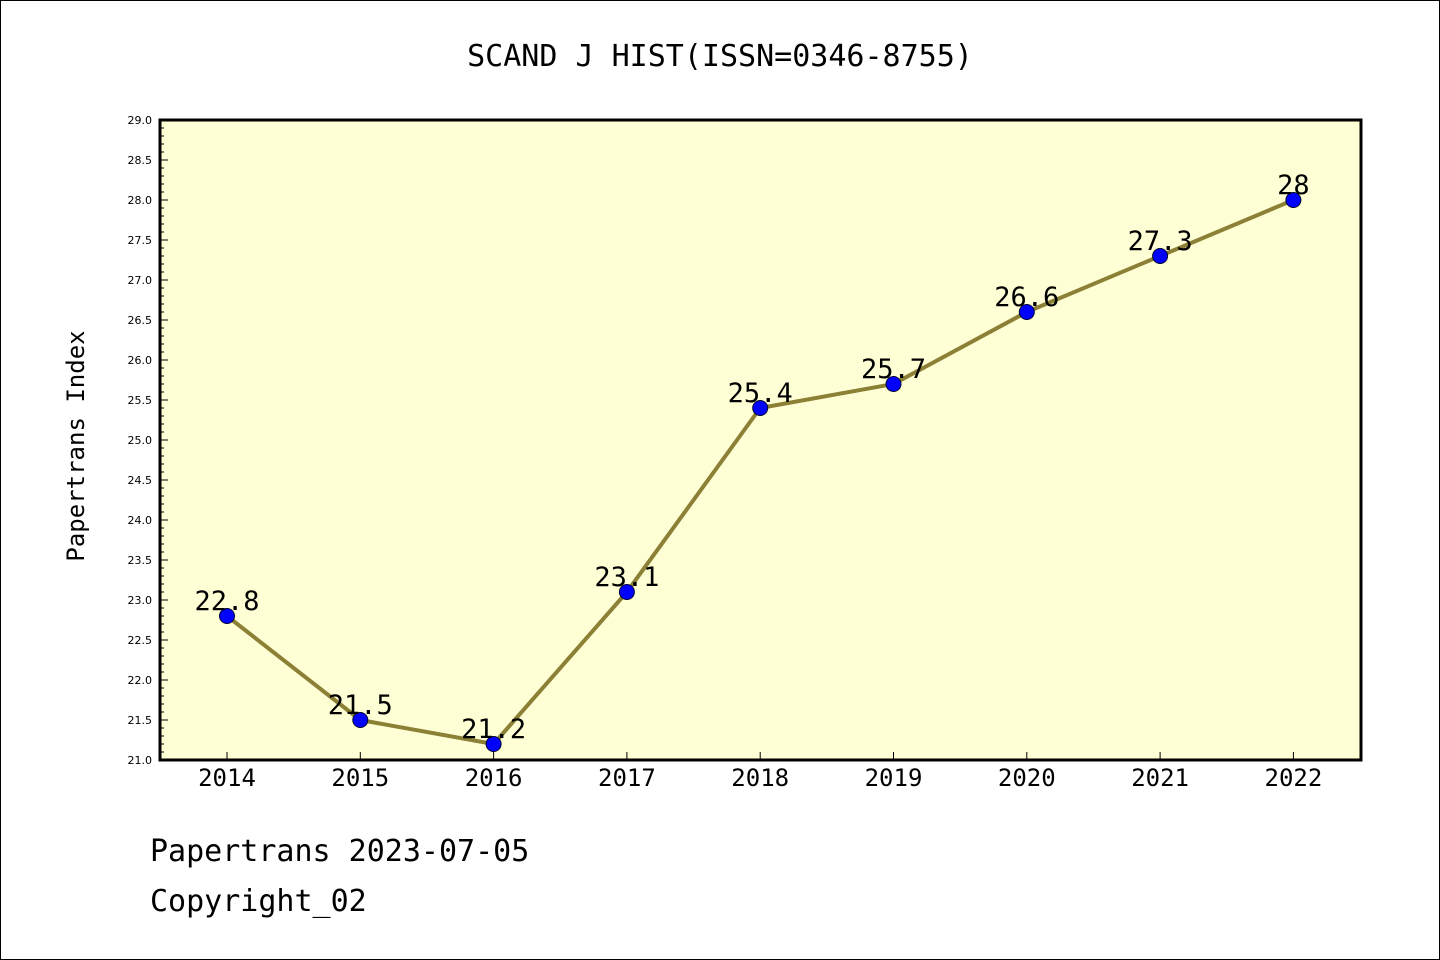 This screenshot has height=960, width=1440. Describe the element at coordinates (626, 577) in the screenshot. I see `data-label: 23.1` at that location.